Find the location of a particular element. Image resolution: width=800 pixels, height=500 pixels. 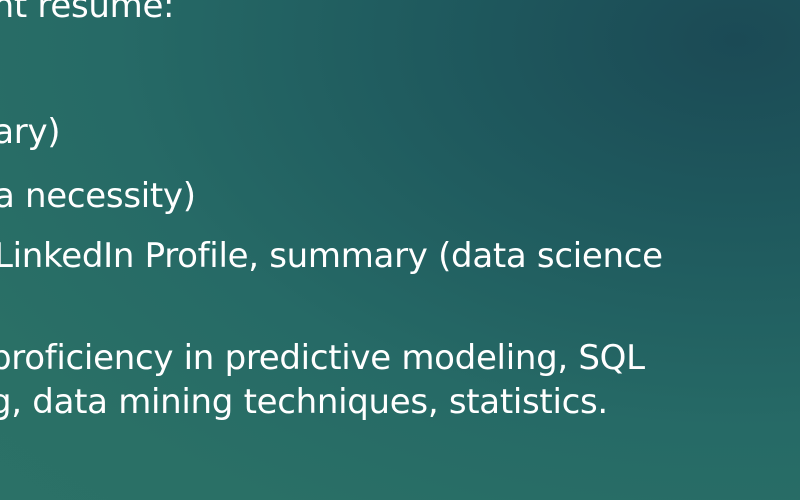

slide-text-line-2: nary) is located at coordinates (30, 132).